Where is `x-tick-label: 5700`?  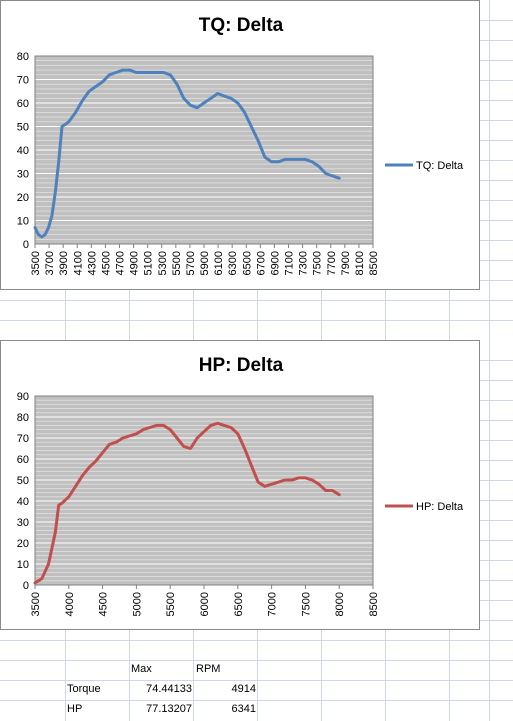 x-tick-label: 5700 is located at coordinates (191, 263).